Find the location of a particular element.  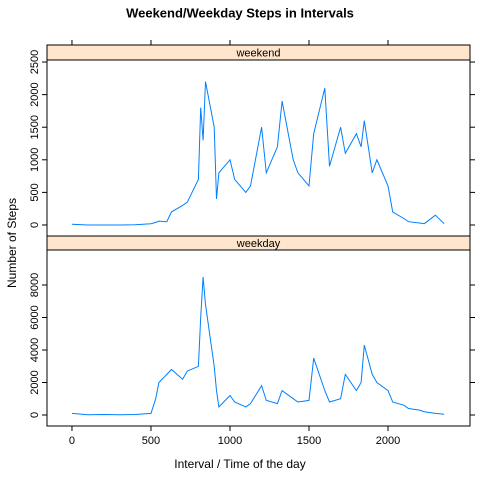

strip-label: weekend is located at coordinates (257, 53).